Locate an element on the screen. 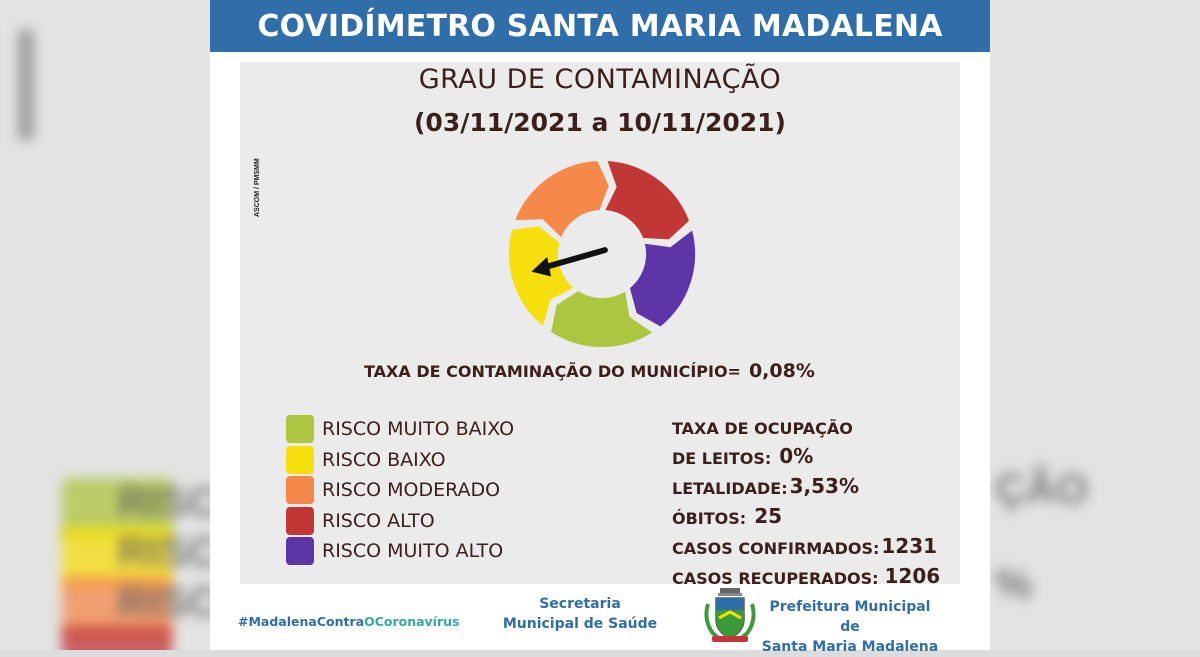 This screenshot has width=1200, height=657. stat-value: 25 is located at coordinates (768, 516).